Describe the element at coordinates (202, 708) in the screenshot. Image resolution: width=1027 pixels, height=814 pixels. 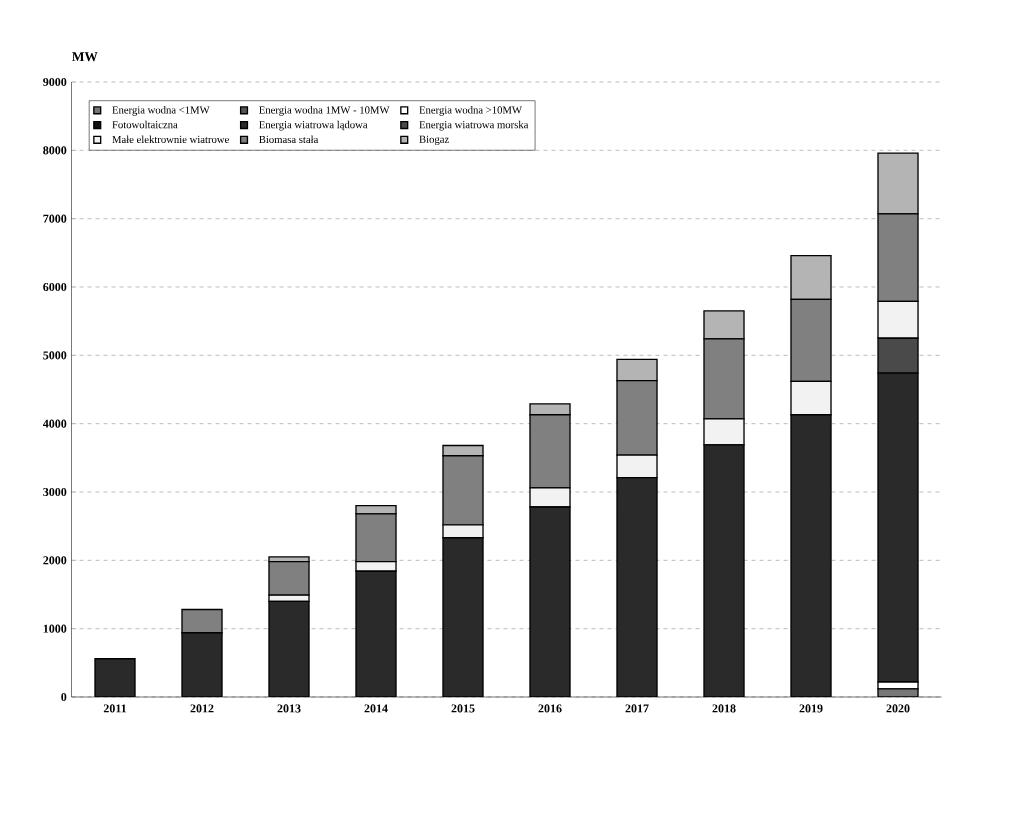
I see `x-tick-label: 2012` at that location.